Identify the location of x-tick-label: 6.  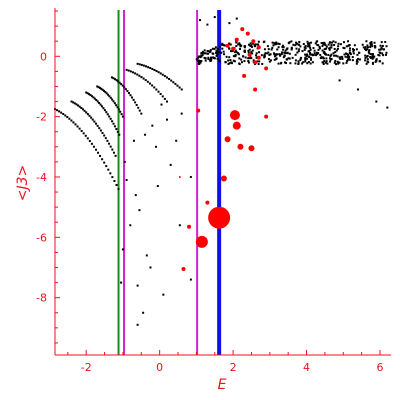
(379, 367).